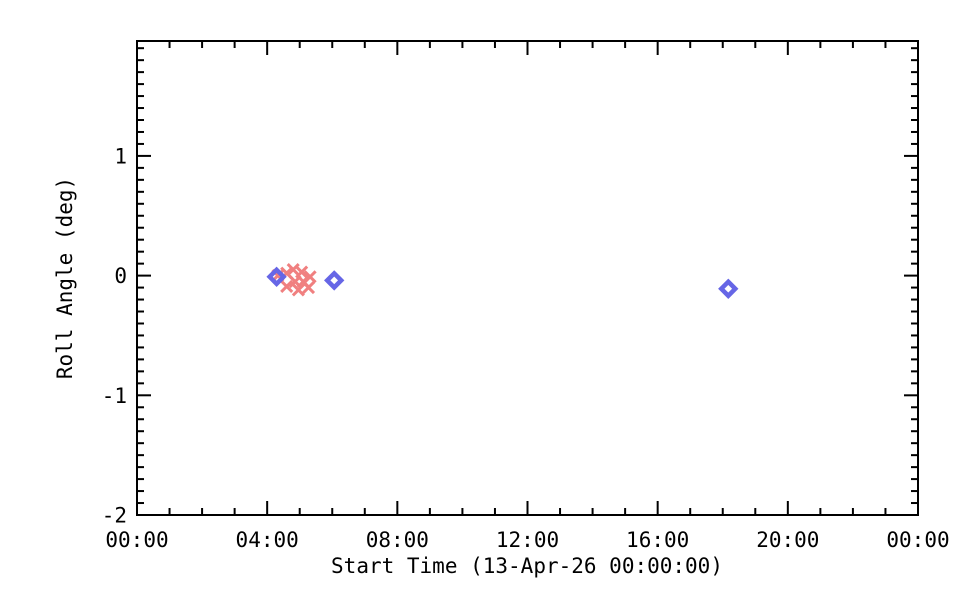 The width and height of the screenshot is (960, 600). Describe the element at coordinates (114, 516) in the screenshot. I see `y-tick-label: -2` at that location.